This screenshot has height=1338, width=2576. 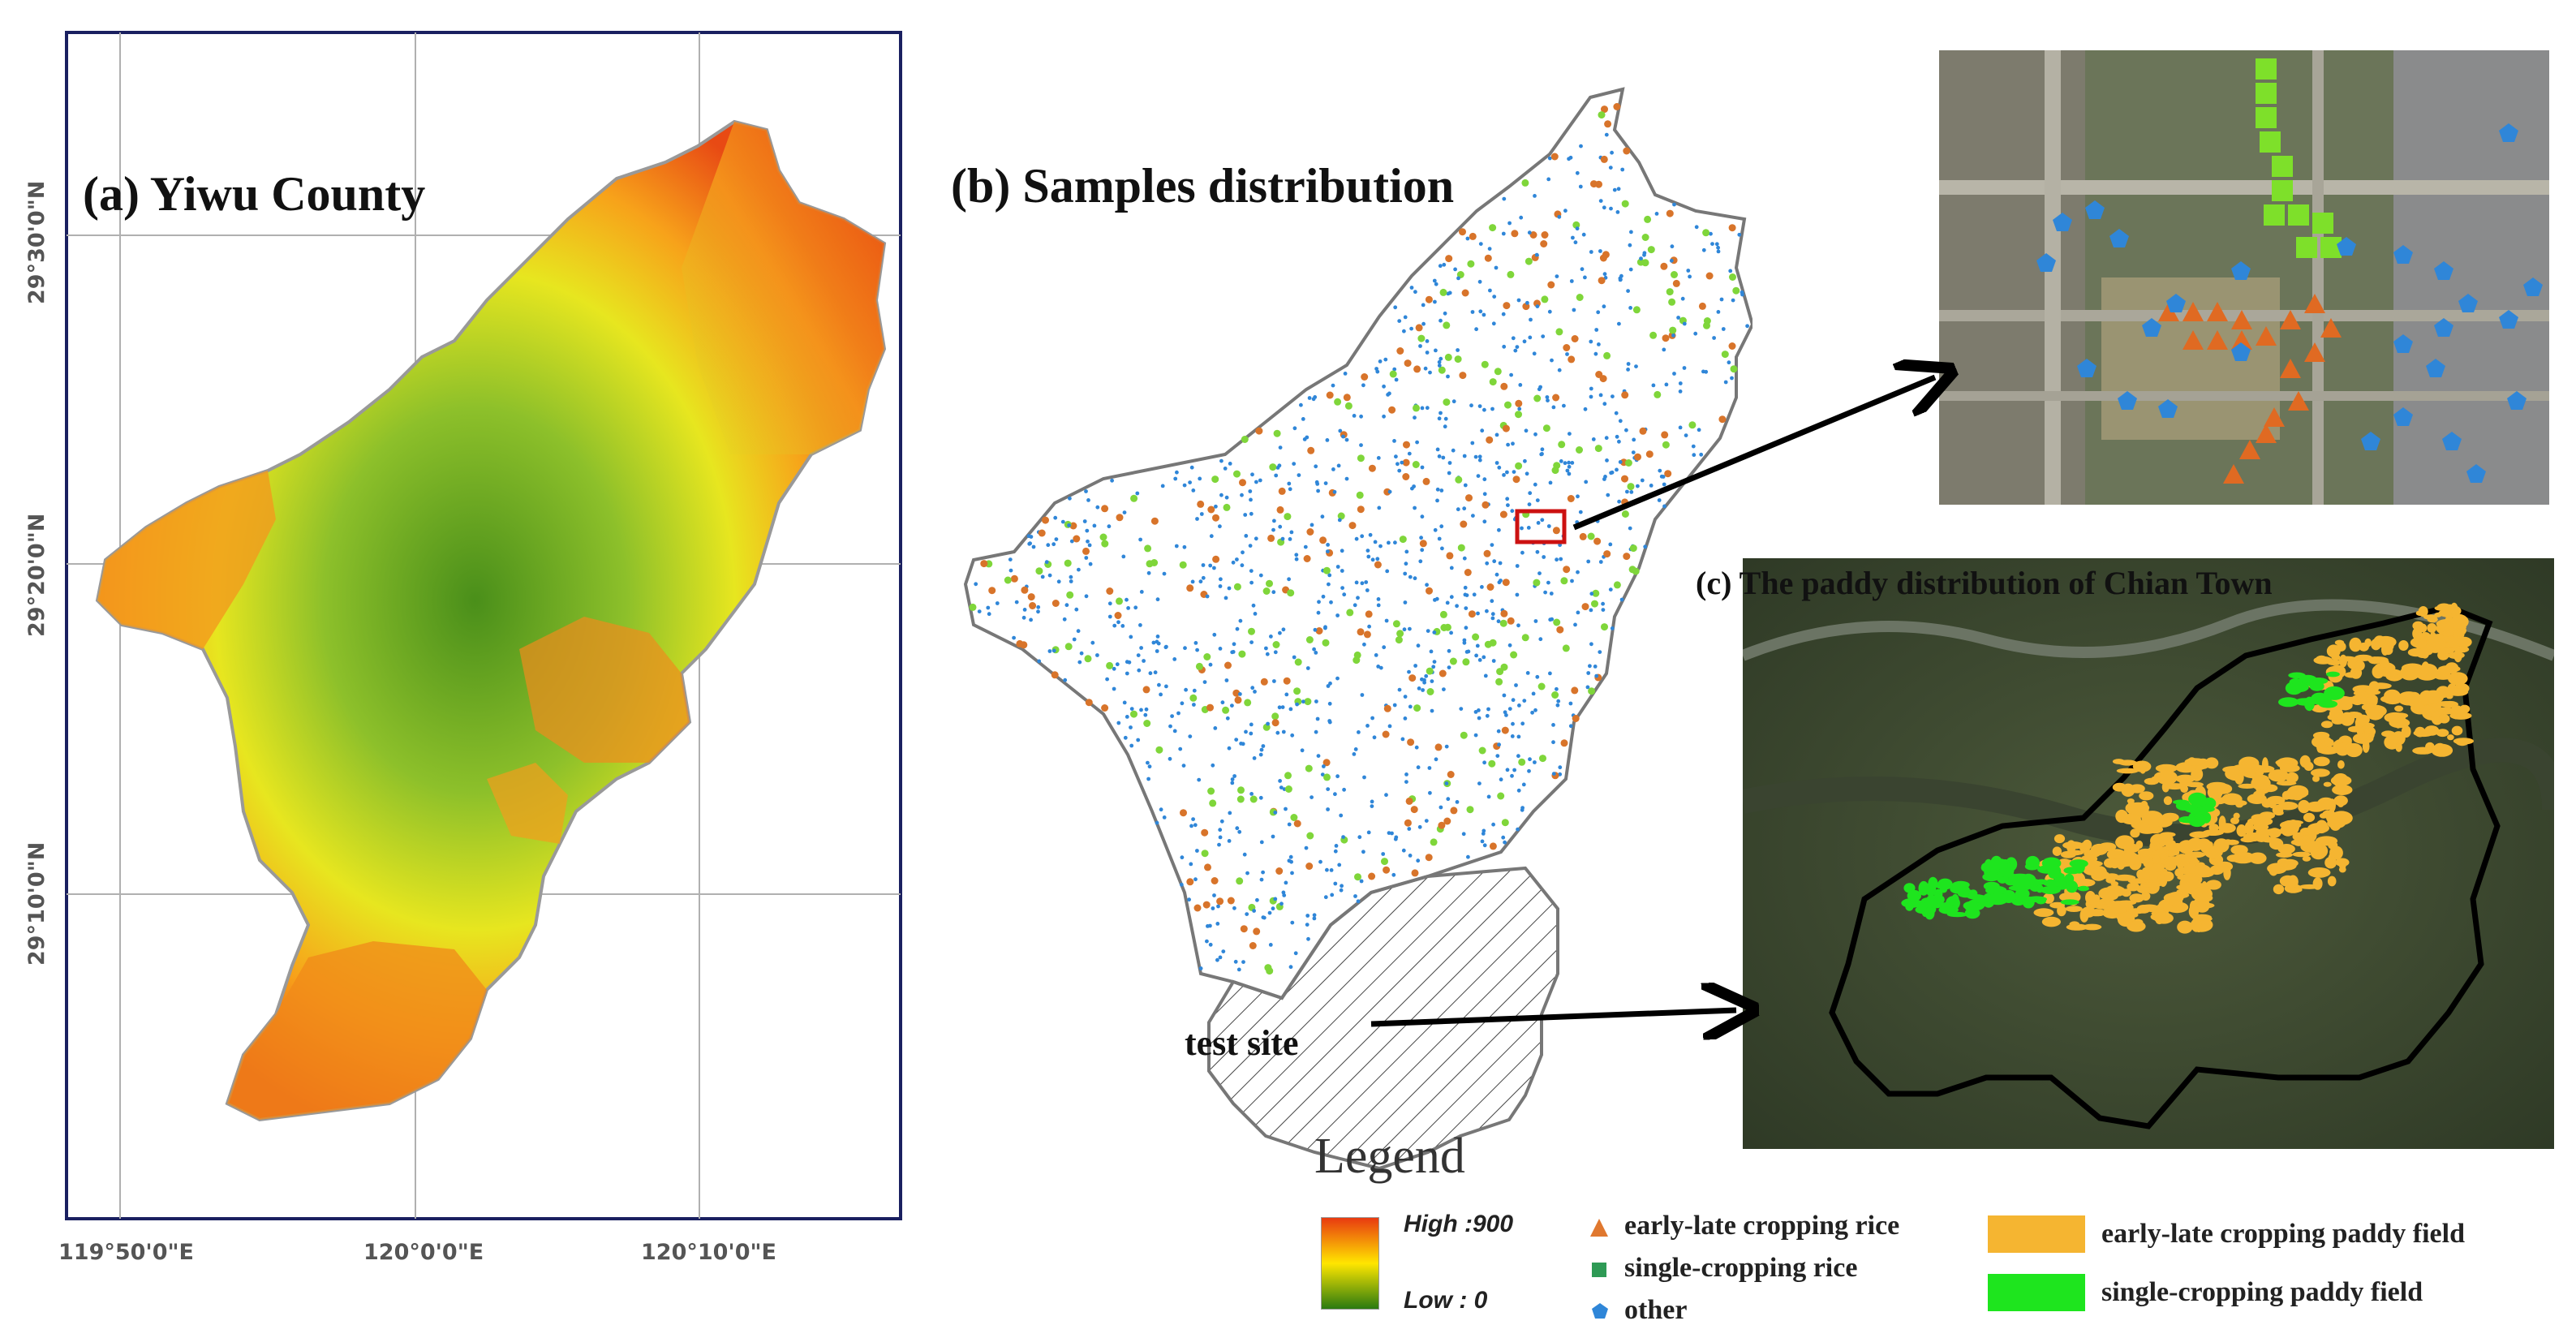 What do you see at coordinates (2266, 93) in the screenshot?
I see `single-rice-marker` at bounding box center [2266, 93].